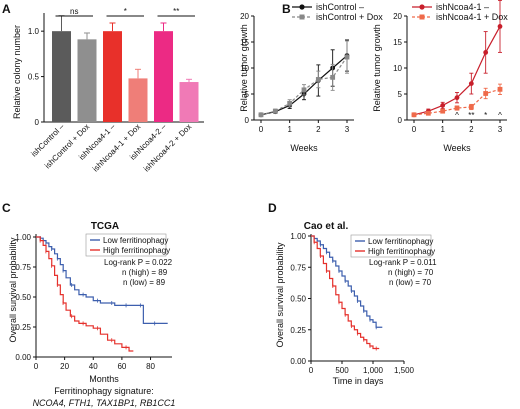 The image size is (520, 409). Describe the element at coordinates (457, 148) in the screenshot. I see `panel-b-right-xlabel: Weeks` at that location.